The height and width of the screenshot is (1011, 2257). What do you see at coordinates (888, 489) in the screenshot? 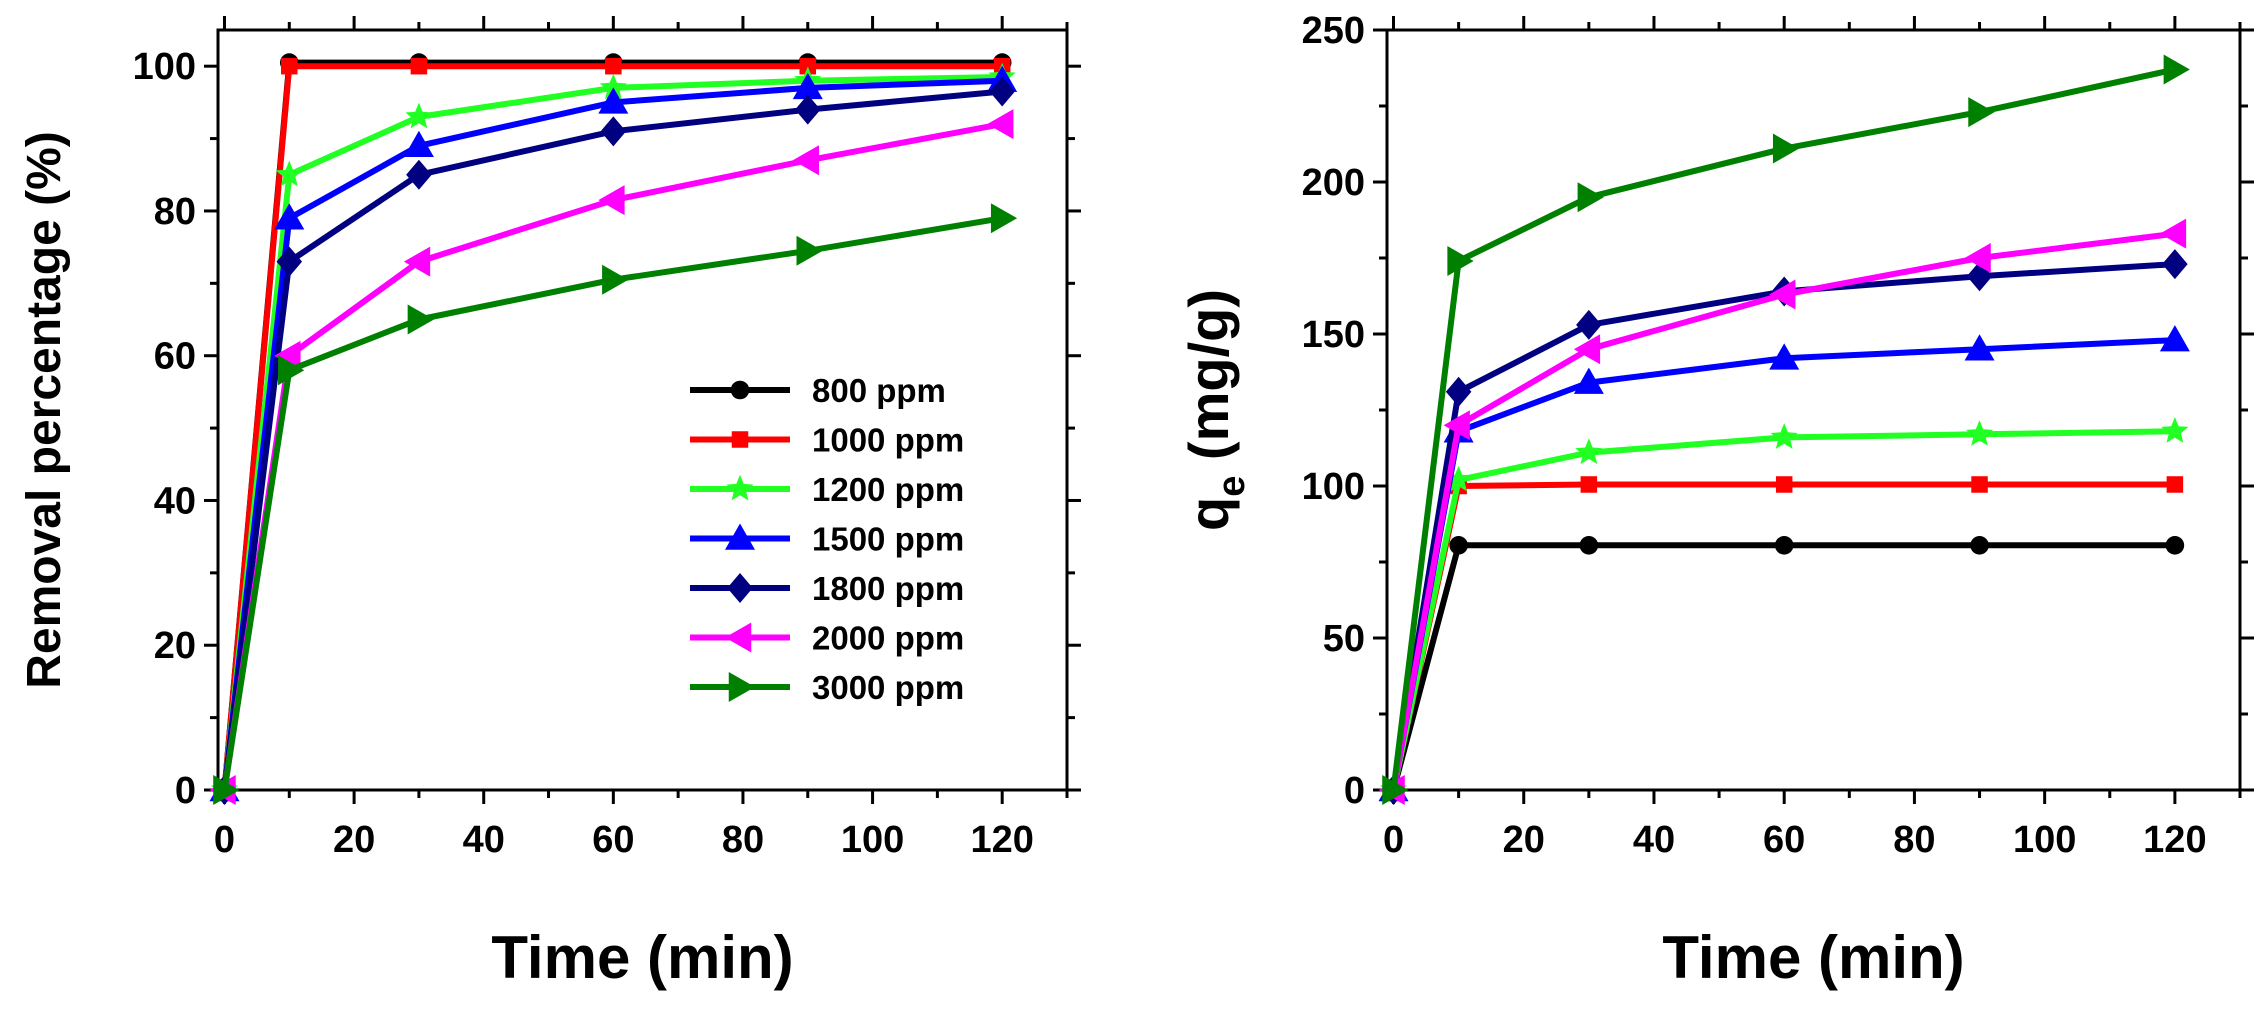
I see `legend-label: 1200 ppm` at bounding box center [888, 489].